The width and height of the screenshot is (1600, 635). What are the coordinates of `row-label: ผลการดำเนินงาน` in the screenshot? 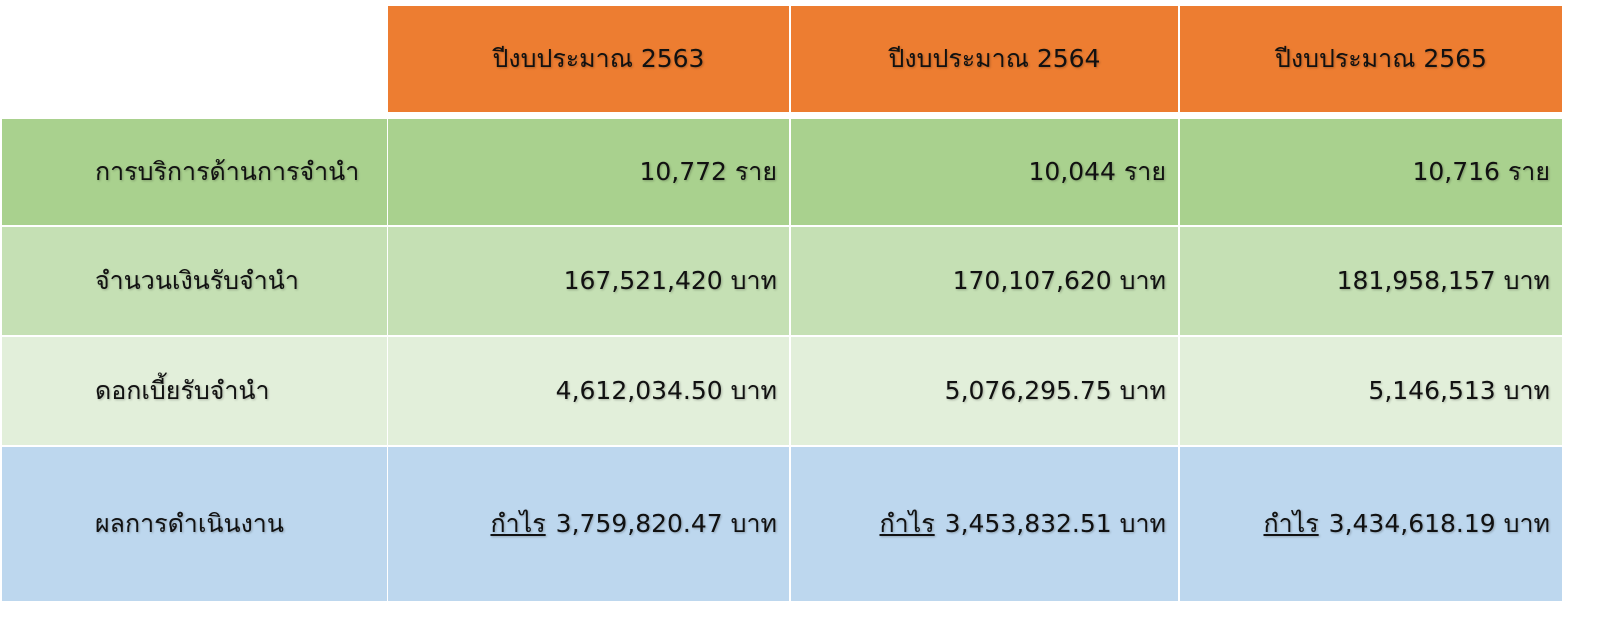 It's located at (194, 524).